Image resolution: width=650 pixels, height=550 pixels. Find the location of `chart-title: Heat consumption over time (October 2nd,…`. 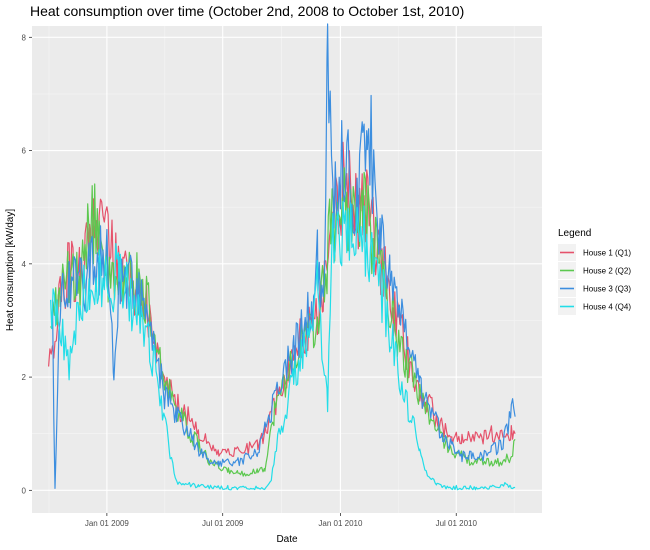

chart-title: Heat consumption over time (October 2nd,… is located at coordinates (247, 11).